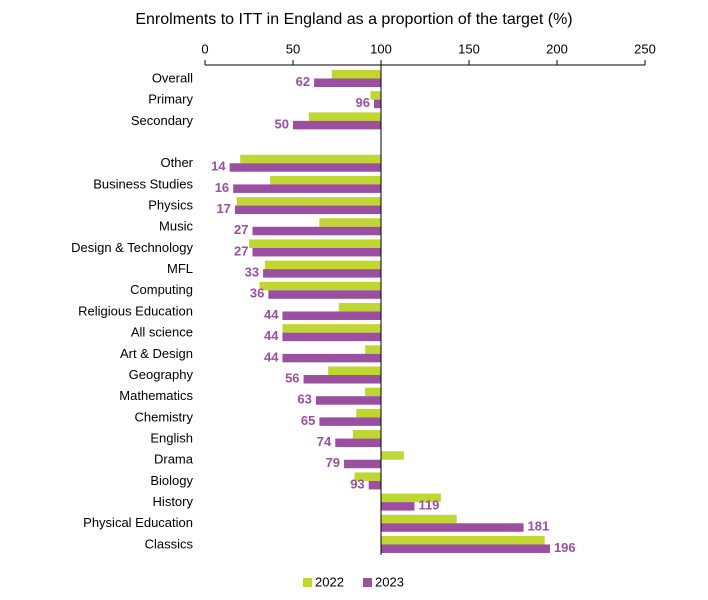 Image resolution: width=708 pixels, height=600 pixels. I want to click on y-tick-label: Secondary, so click(162, 120).